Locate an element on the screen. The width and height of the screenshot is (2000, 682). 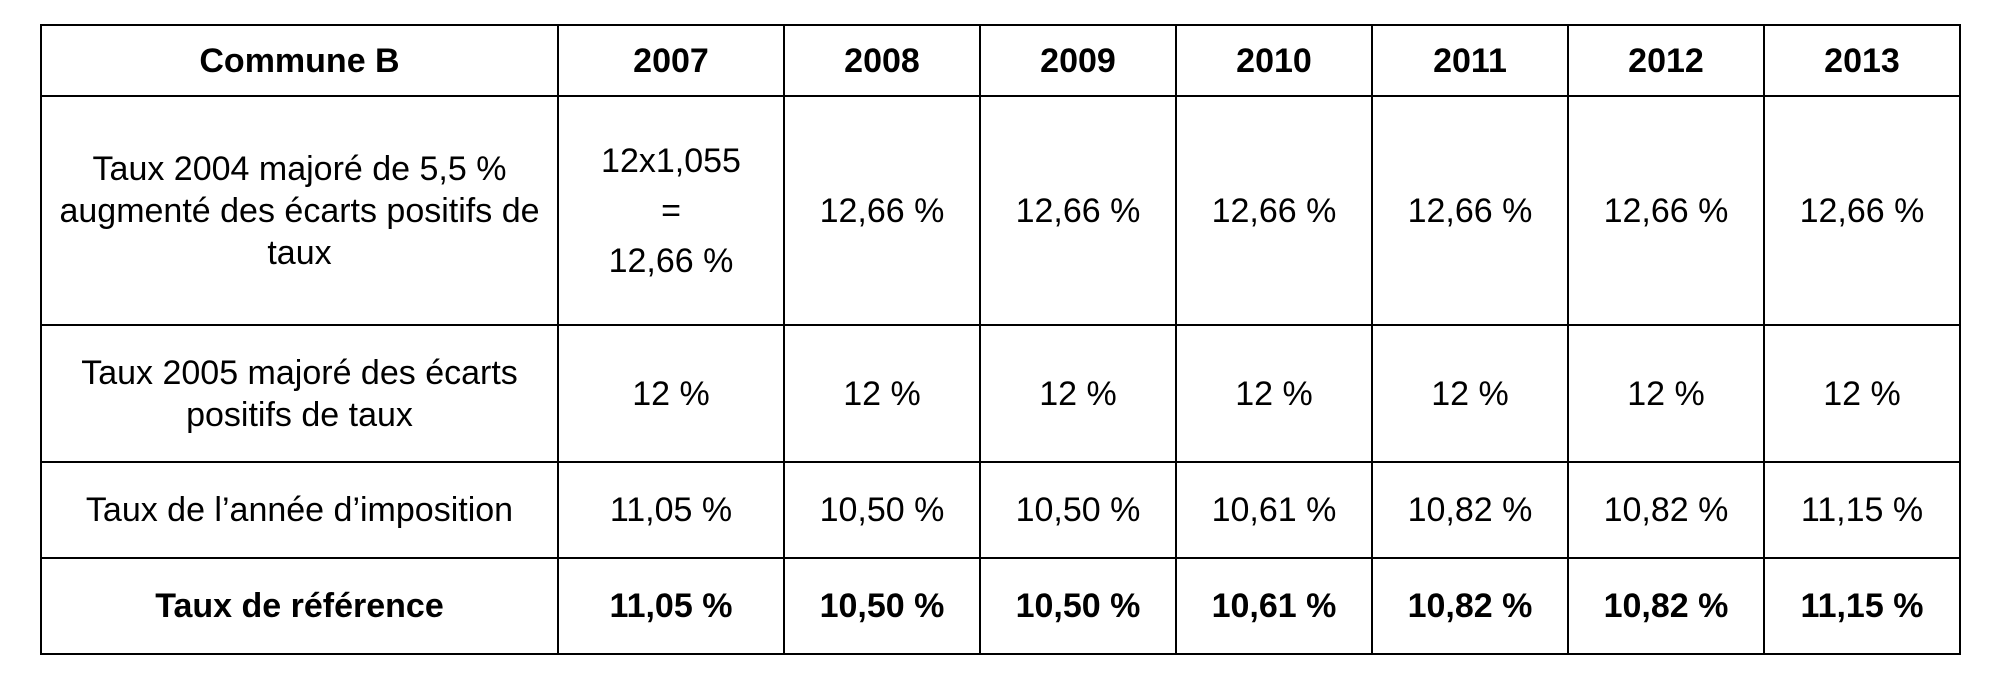
header-year: 2010 is located at coordinates (1274, 60).